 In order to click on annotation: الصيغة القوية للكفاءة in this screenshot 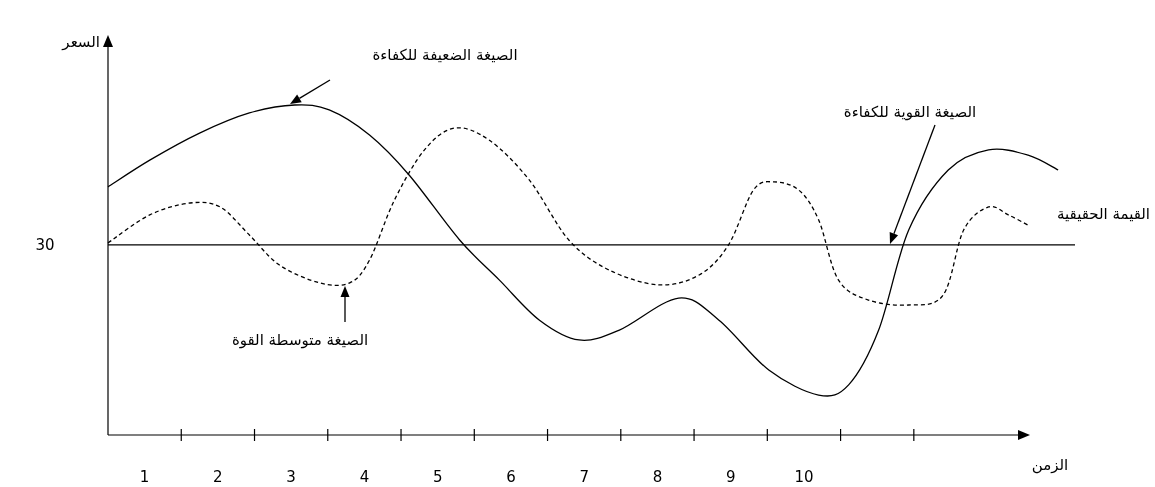, I will do `click(910, 111)`.